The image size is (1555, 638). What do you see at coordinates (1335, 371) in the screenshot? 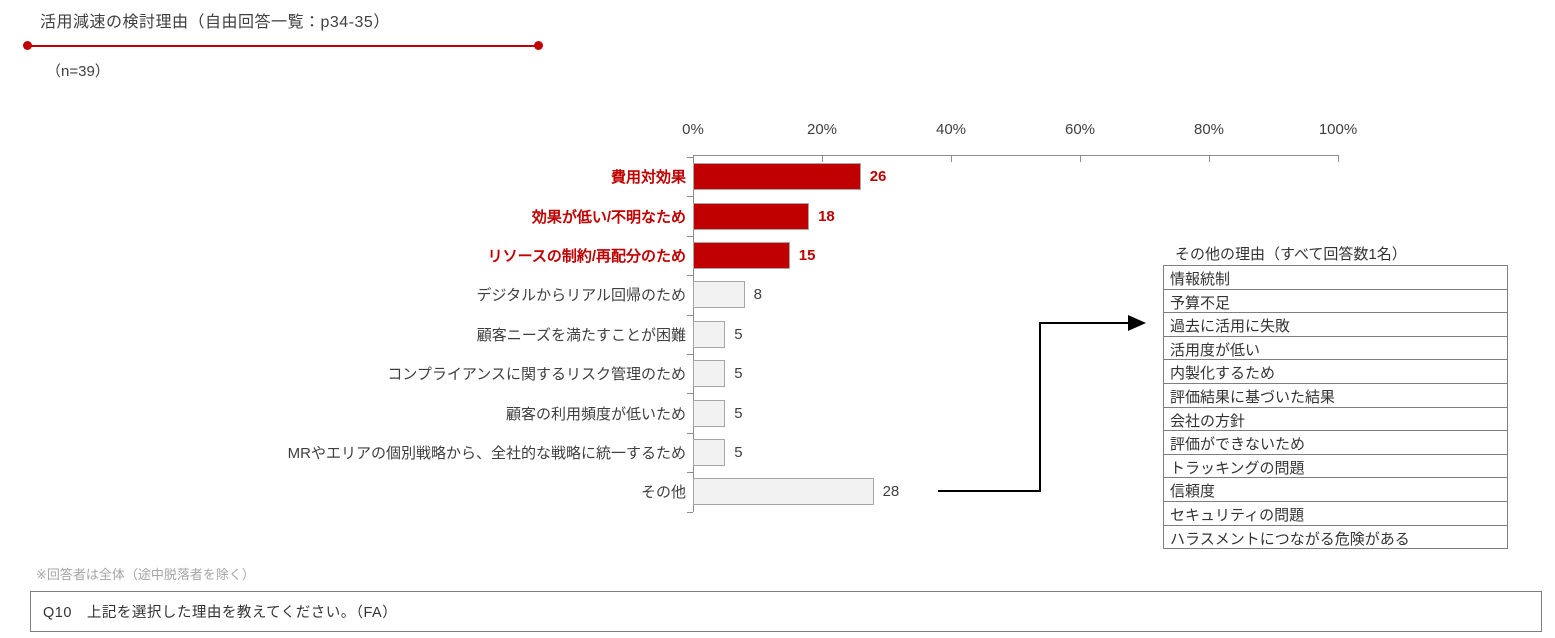
I see `table-row: 内製化するため` at bounding box center [1335, 371].